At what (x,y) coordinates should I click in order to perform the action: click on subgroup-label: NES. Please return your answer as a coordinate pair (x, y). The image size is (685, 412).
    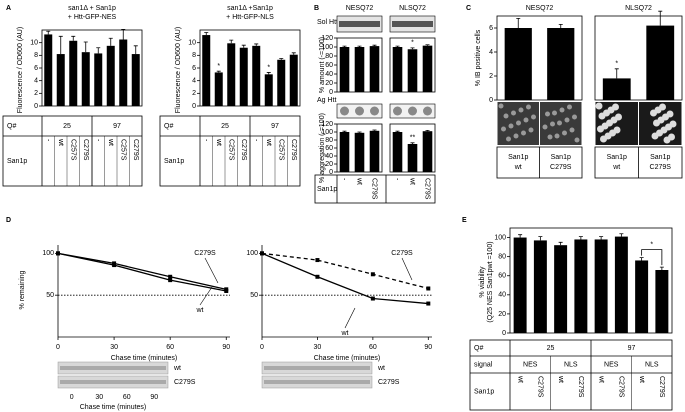
    Looking at the image, I should click on (611, 364).